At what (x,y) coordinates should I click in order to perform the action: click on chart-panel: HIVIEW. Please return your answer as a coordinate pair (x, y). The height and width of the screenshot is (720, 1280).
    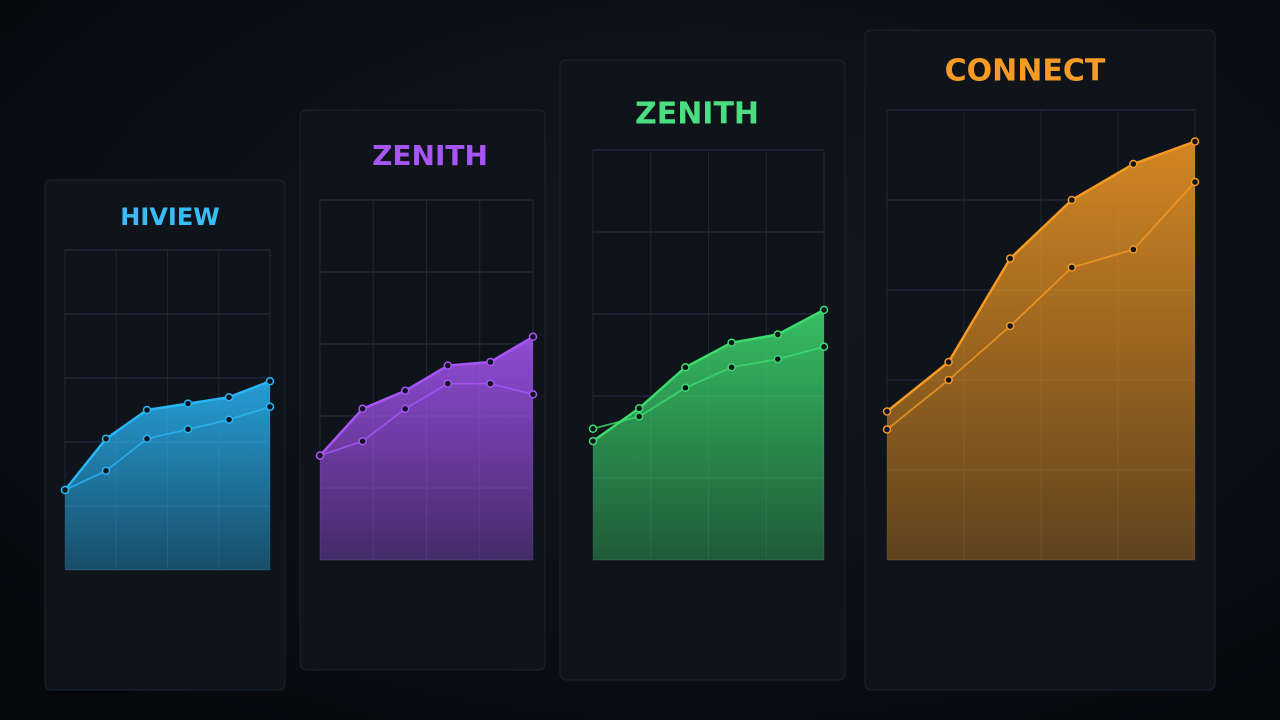
    Looking at the image, I should click on (165, 435).